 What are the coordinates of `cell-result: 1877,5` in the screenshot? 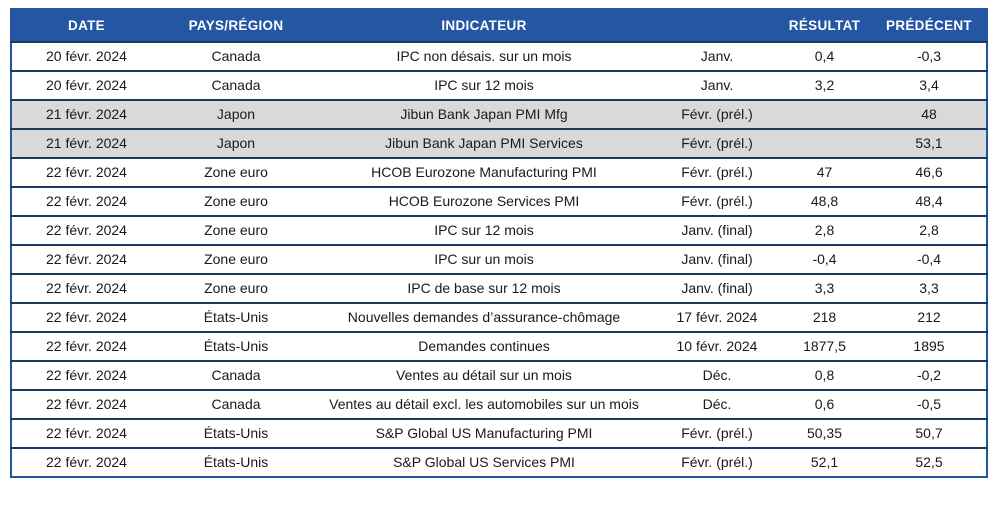 It's located at (824, 346).